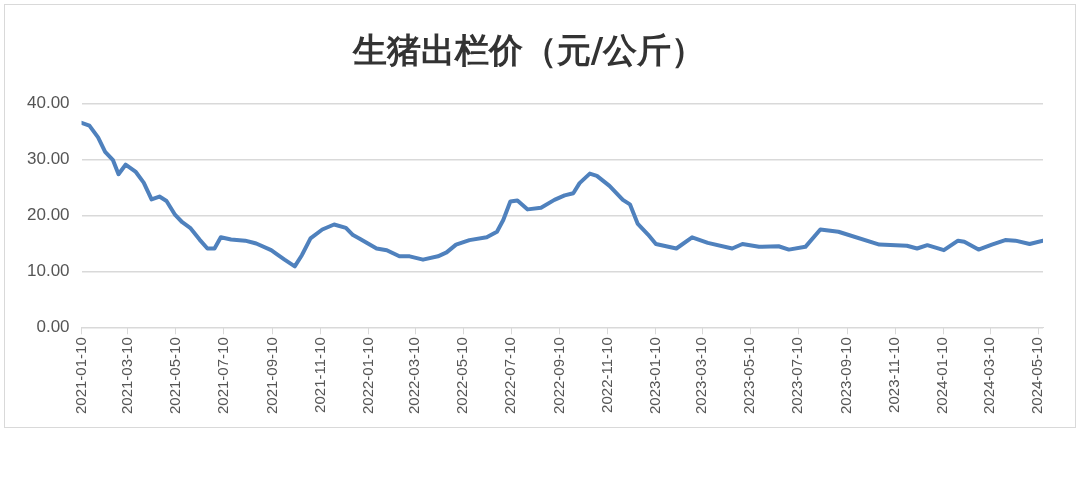  Describe the element at coordinates (48, 159) in the screenshot. I see `y-tick-label: 30.00` at that location.